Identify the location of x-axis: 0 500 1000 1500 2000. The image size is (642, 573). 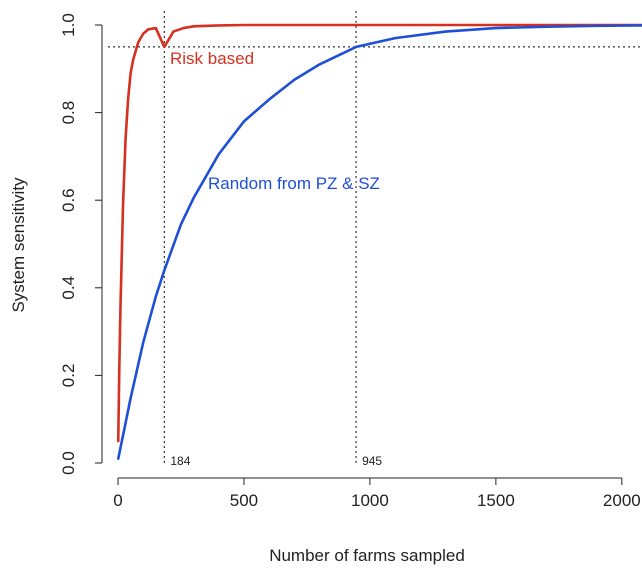
(377, 493).